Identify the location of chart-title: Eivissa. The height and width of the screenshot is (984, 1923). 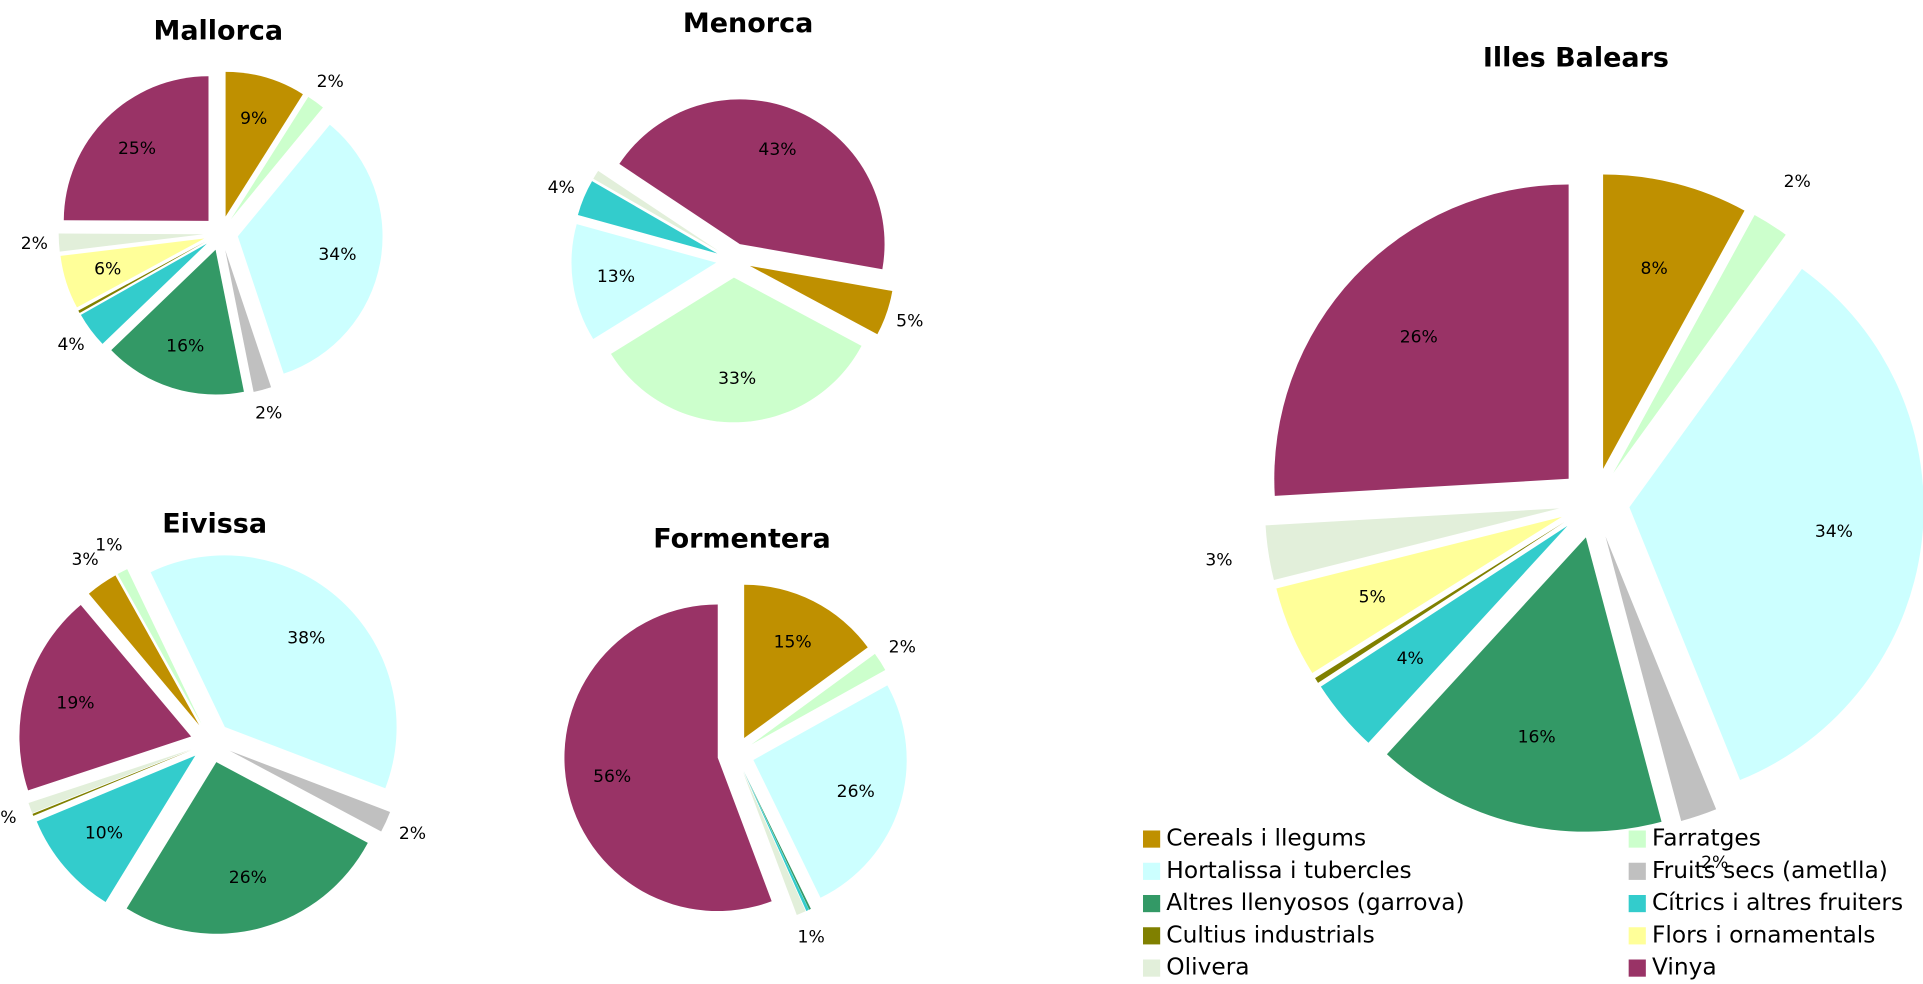
(214, 524).